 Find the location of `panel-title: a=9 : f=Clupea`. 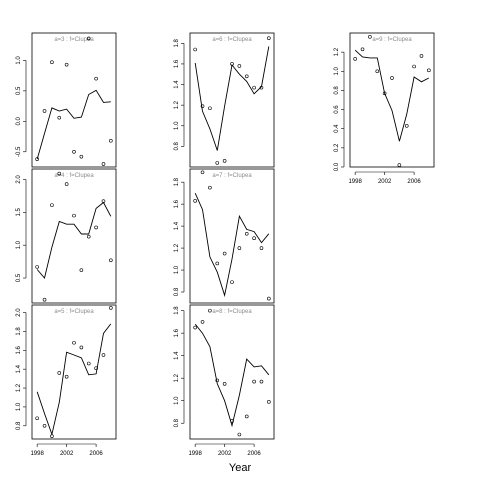

panel-title: a=9 : f=Clupea is located at coordinates (392, 40).